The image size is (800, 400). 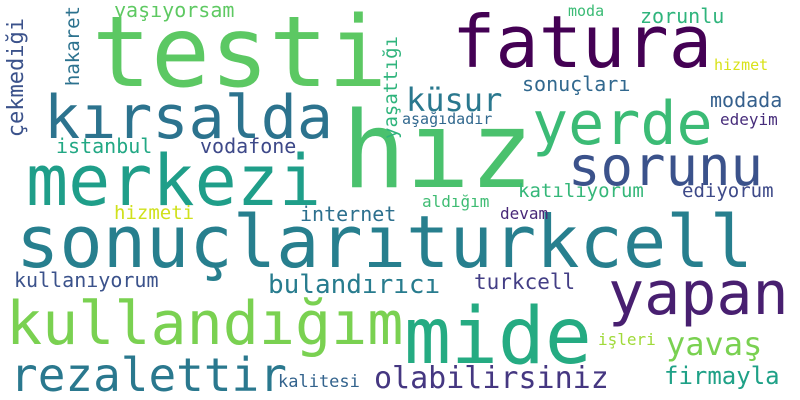 I want to click on word-yapan: yapan, so click(x=698, y=294).